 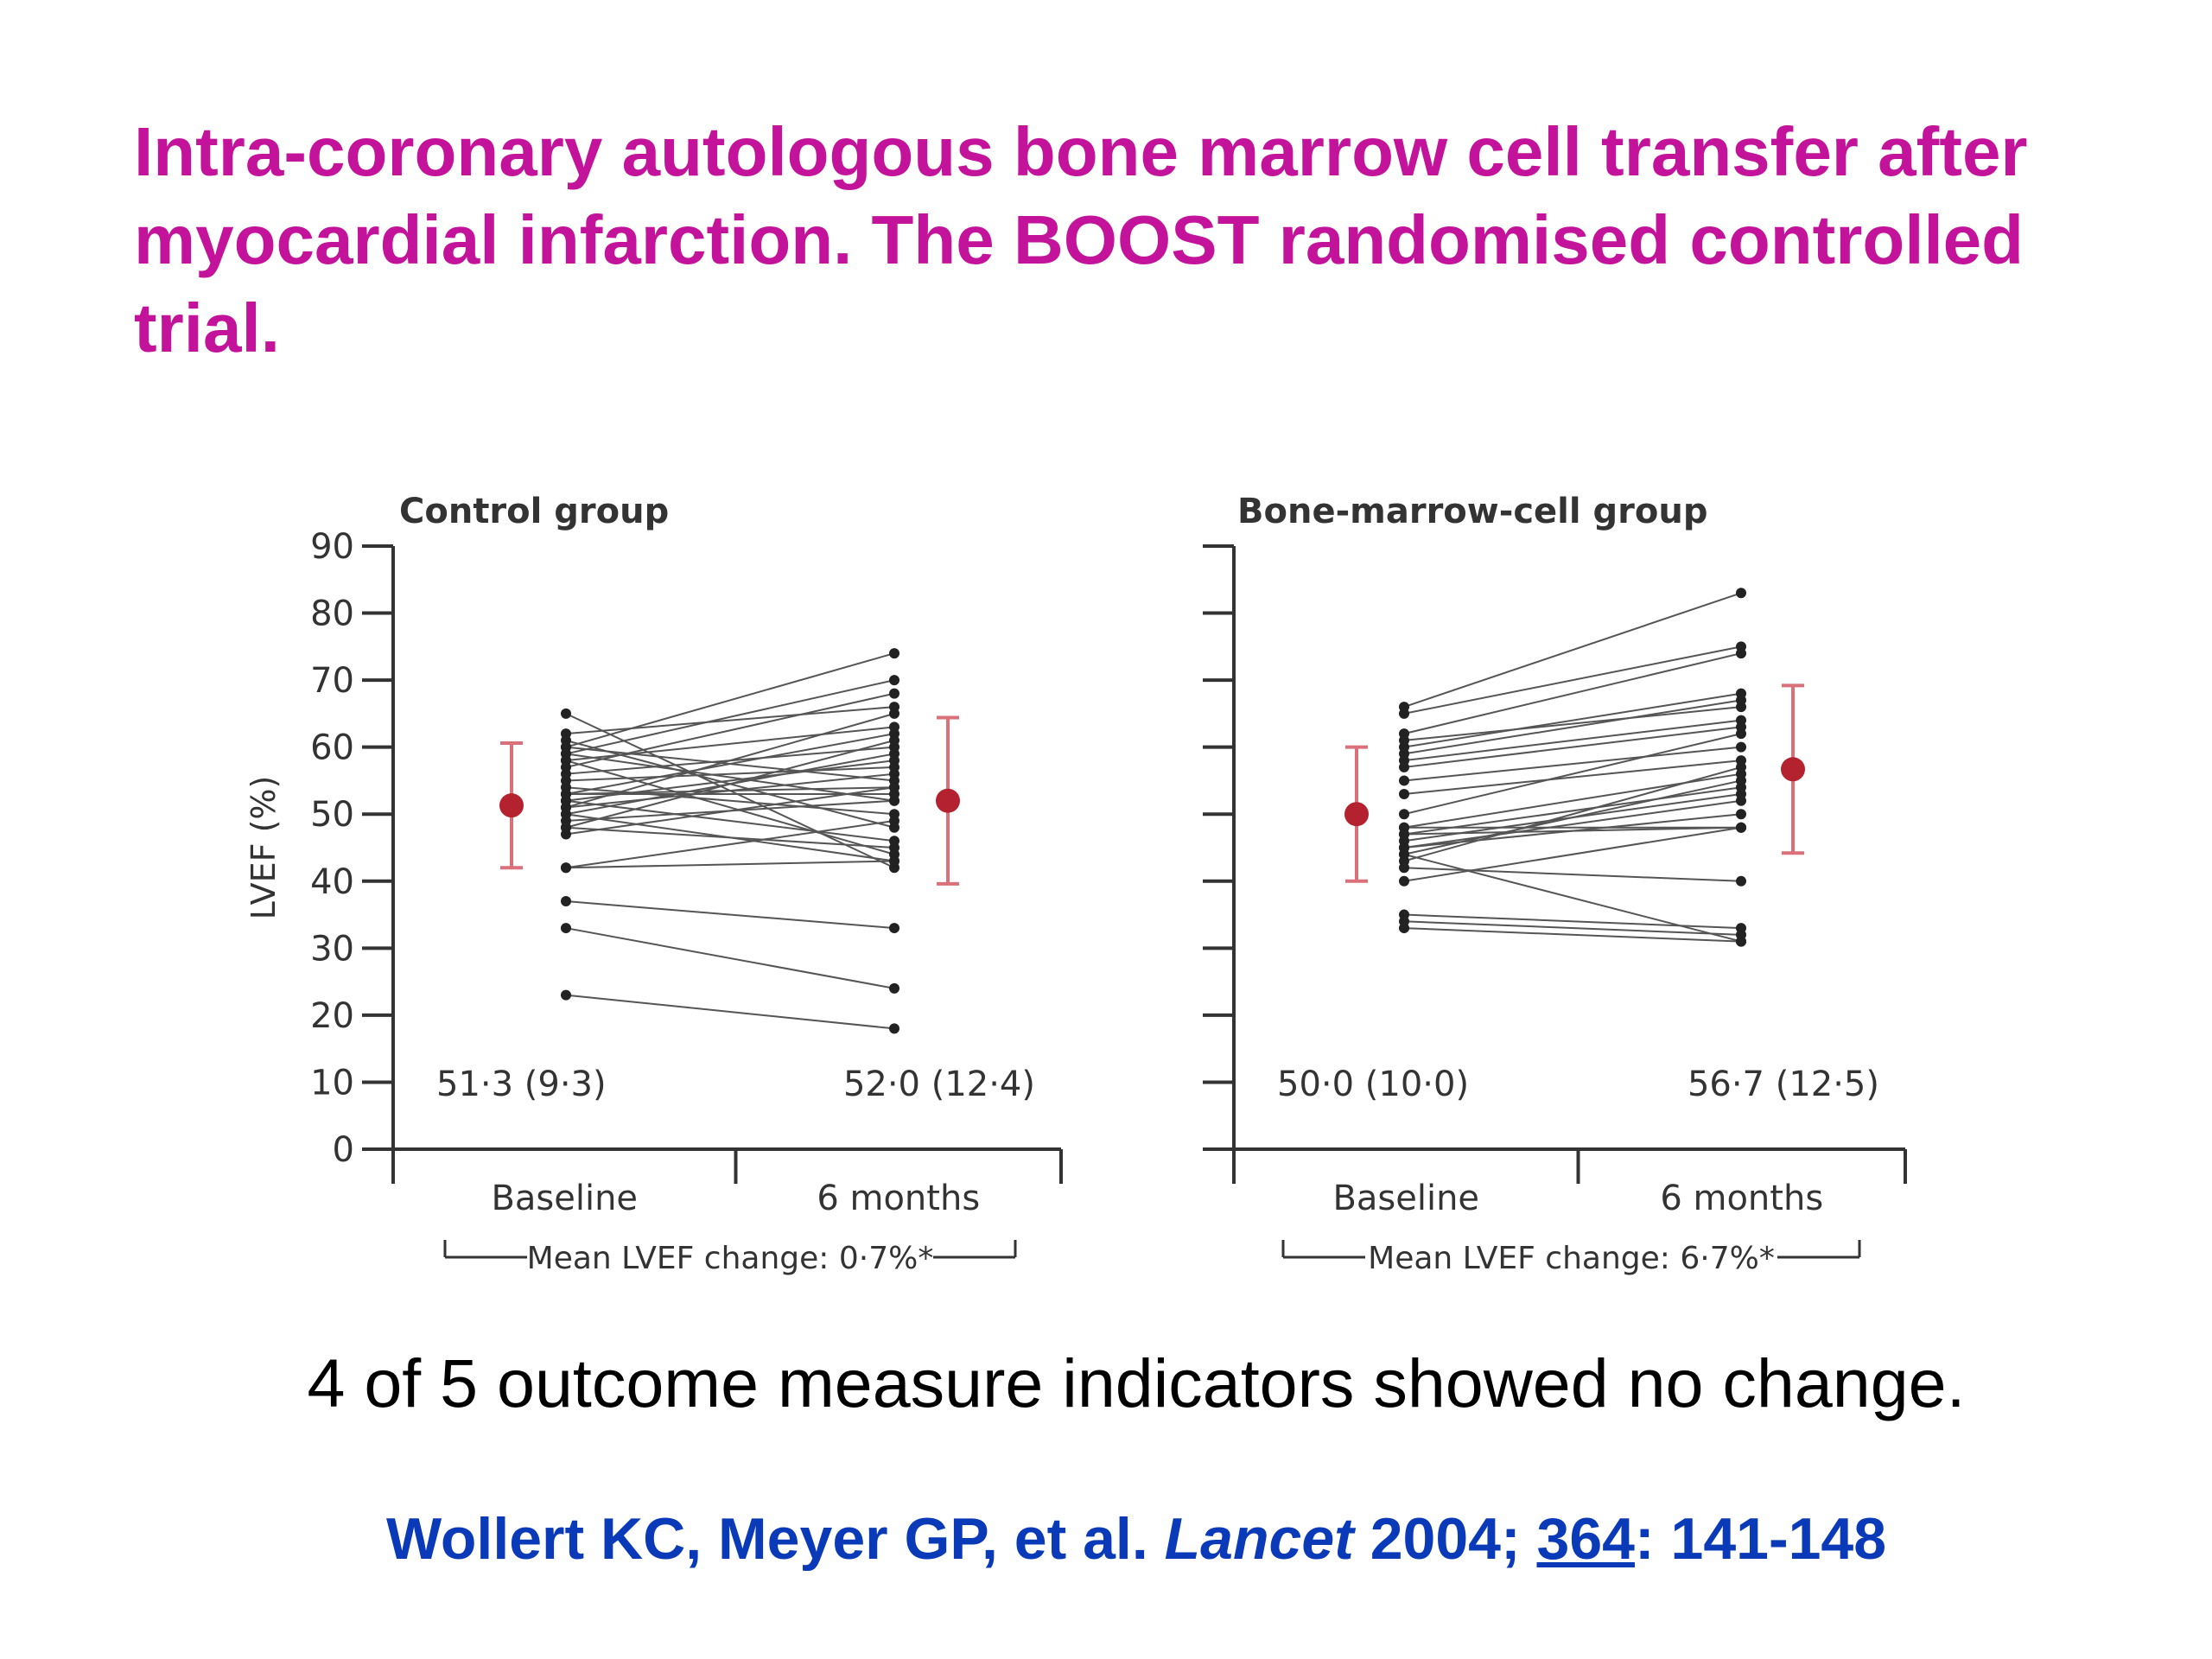 I want to click on y-tick-label: 70, so click(x=332, y=681).